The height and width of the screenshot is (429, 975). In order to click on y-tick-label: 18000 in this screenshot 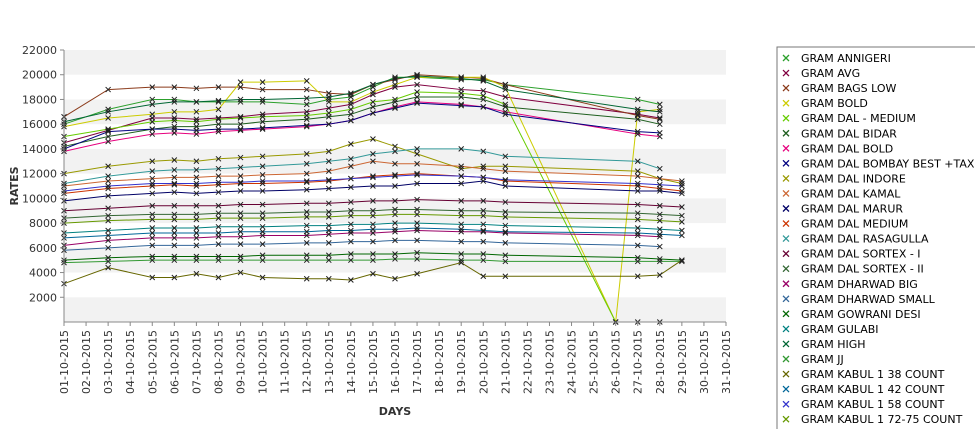, I will do `click(39, 99)`.